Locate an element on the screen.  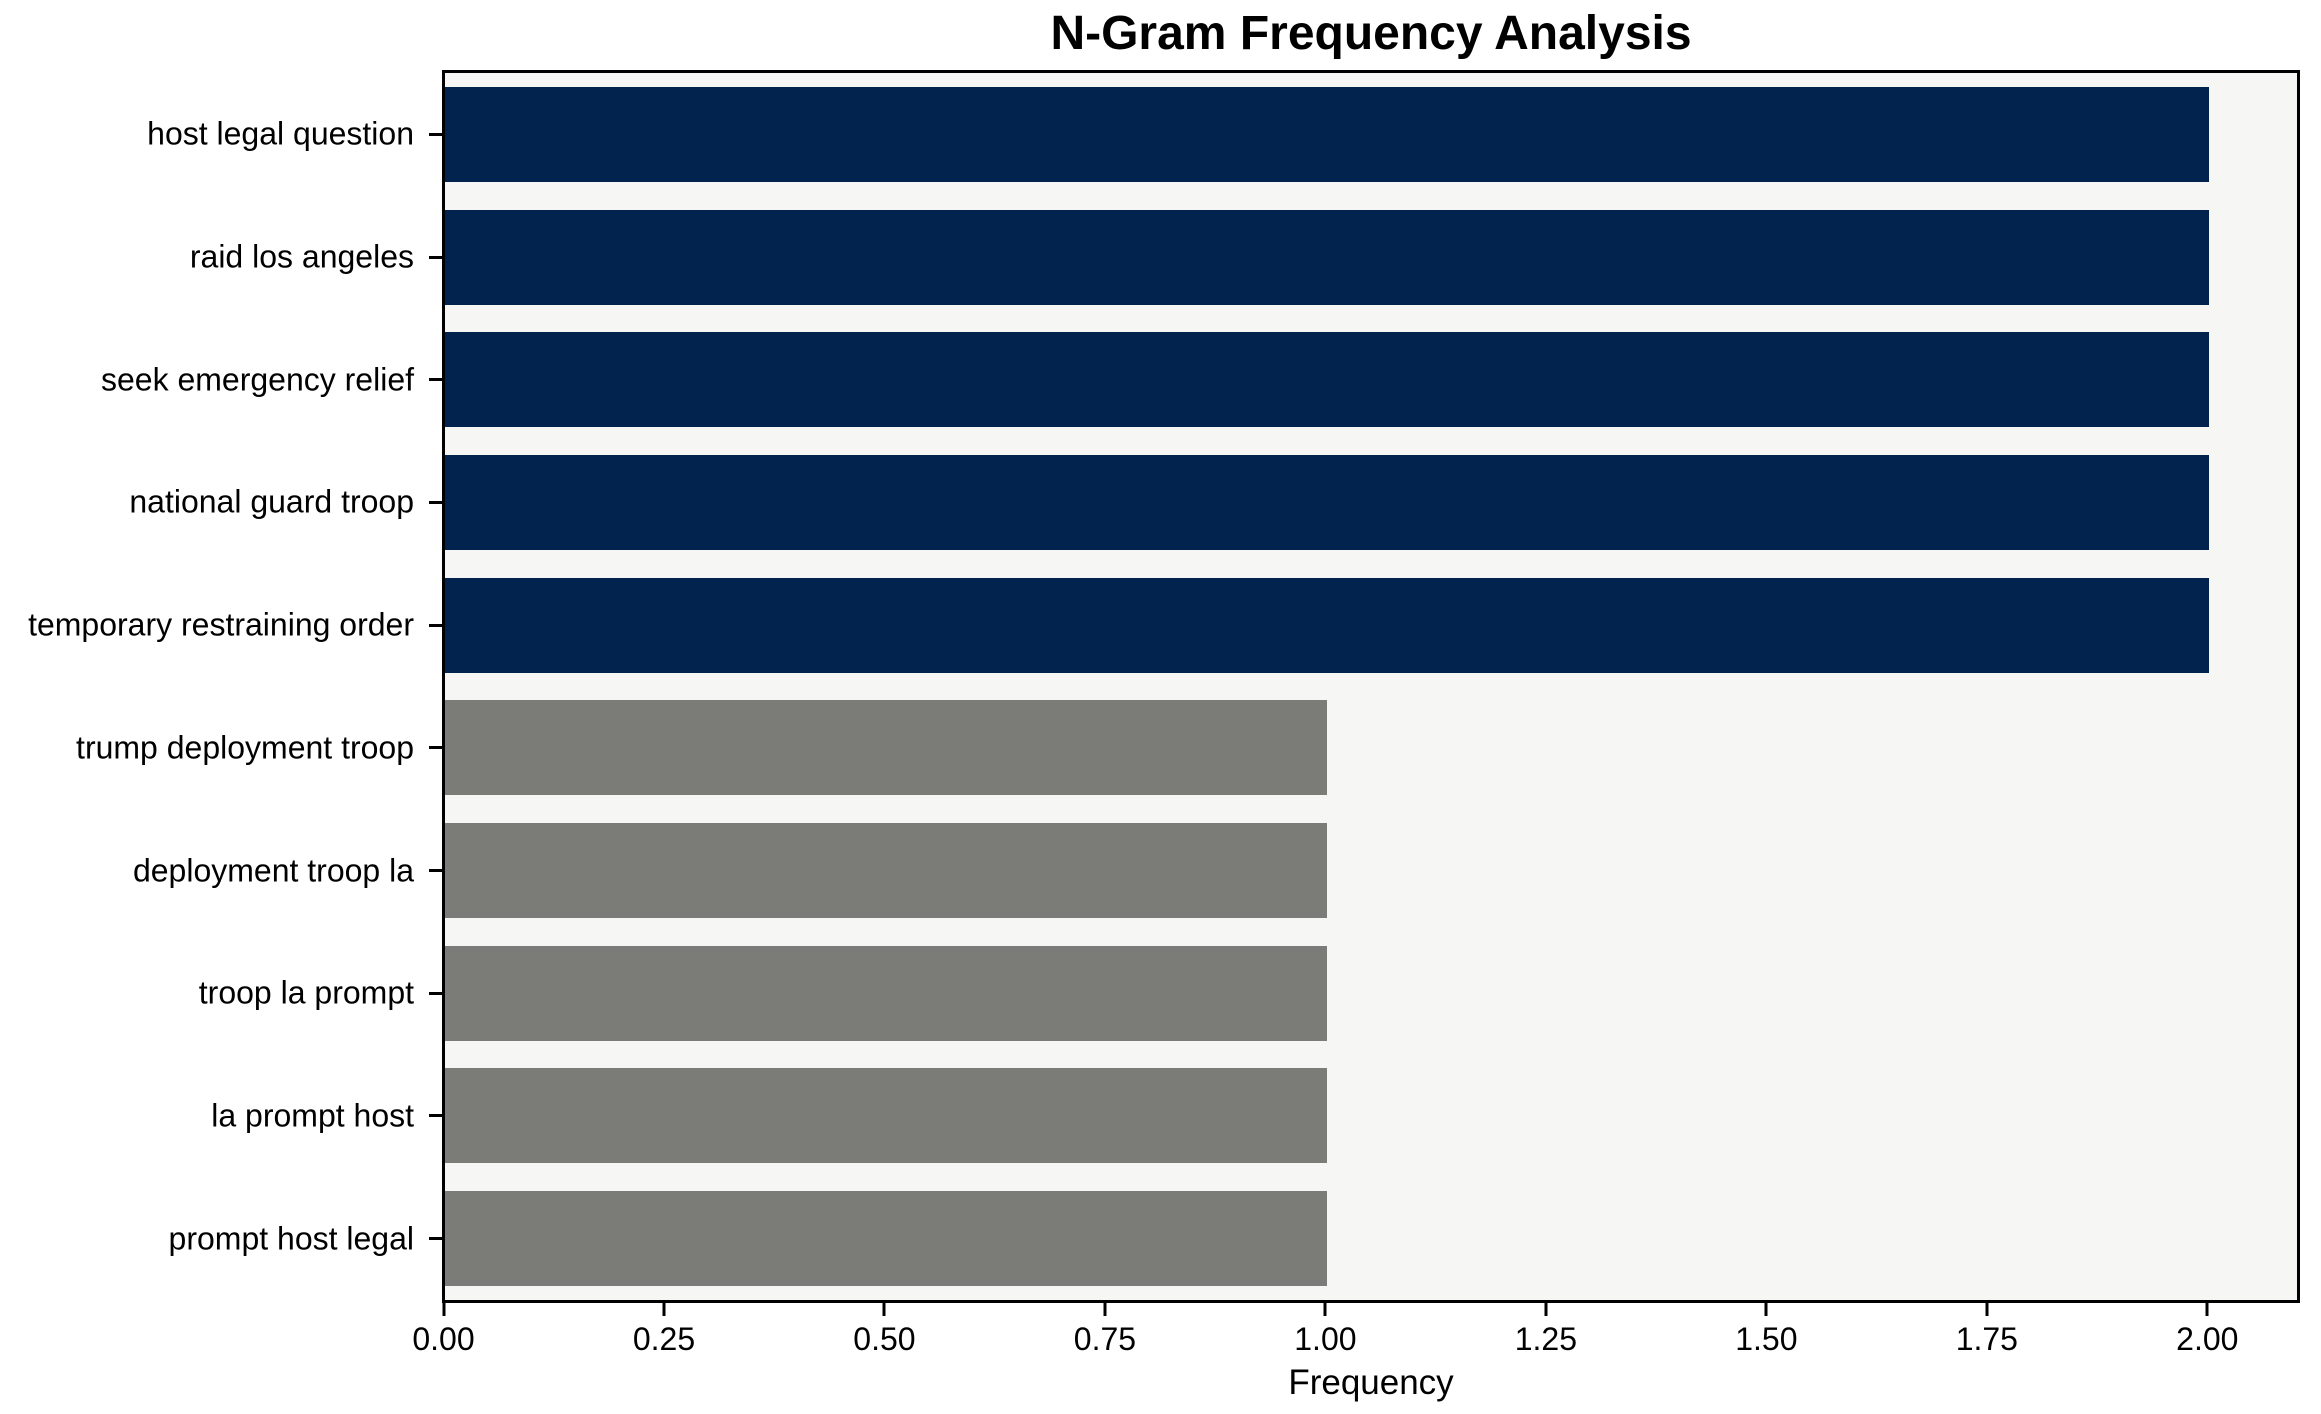
y-tick-label: la prompt host is located at coordinates (312, 1115).